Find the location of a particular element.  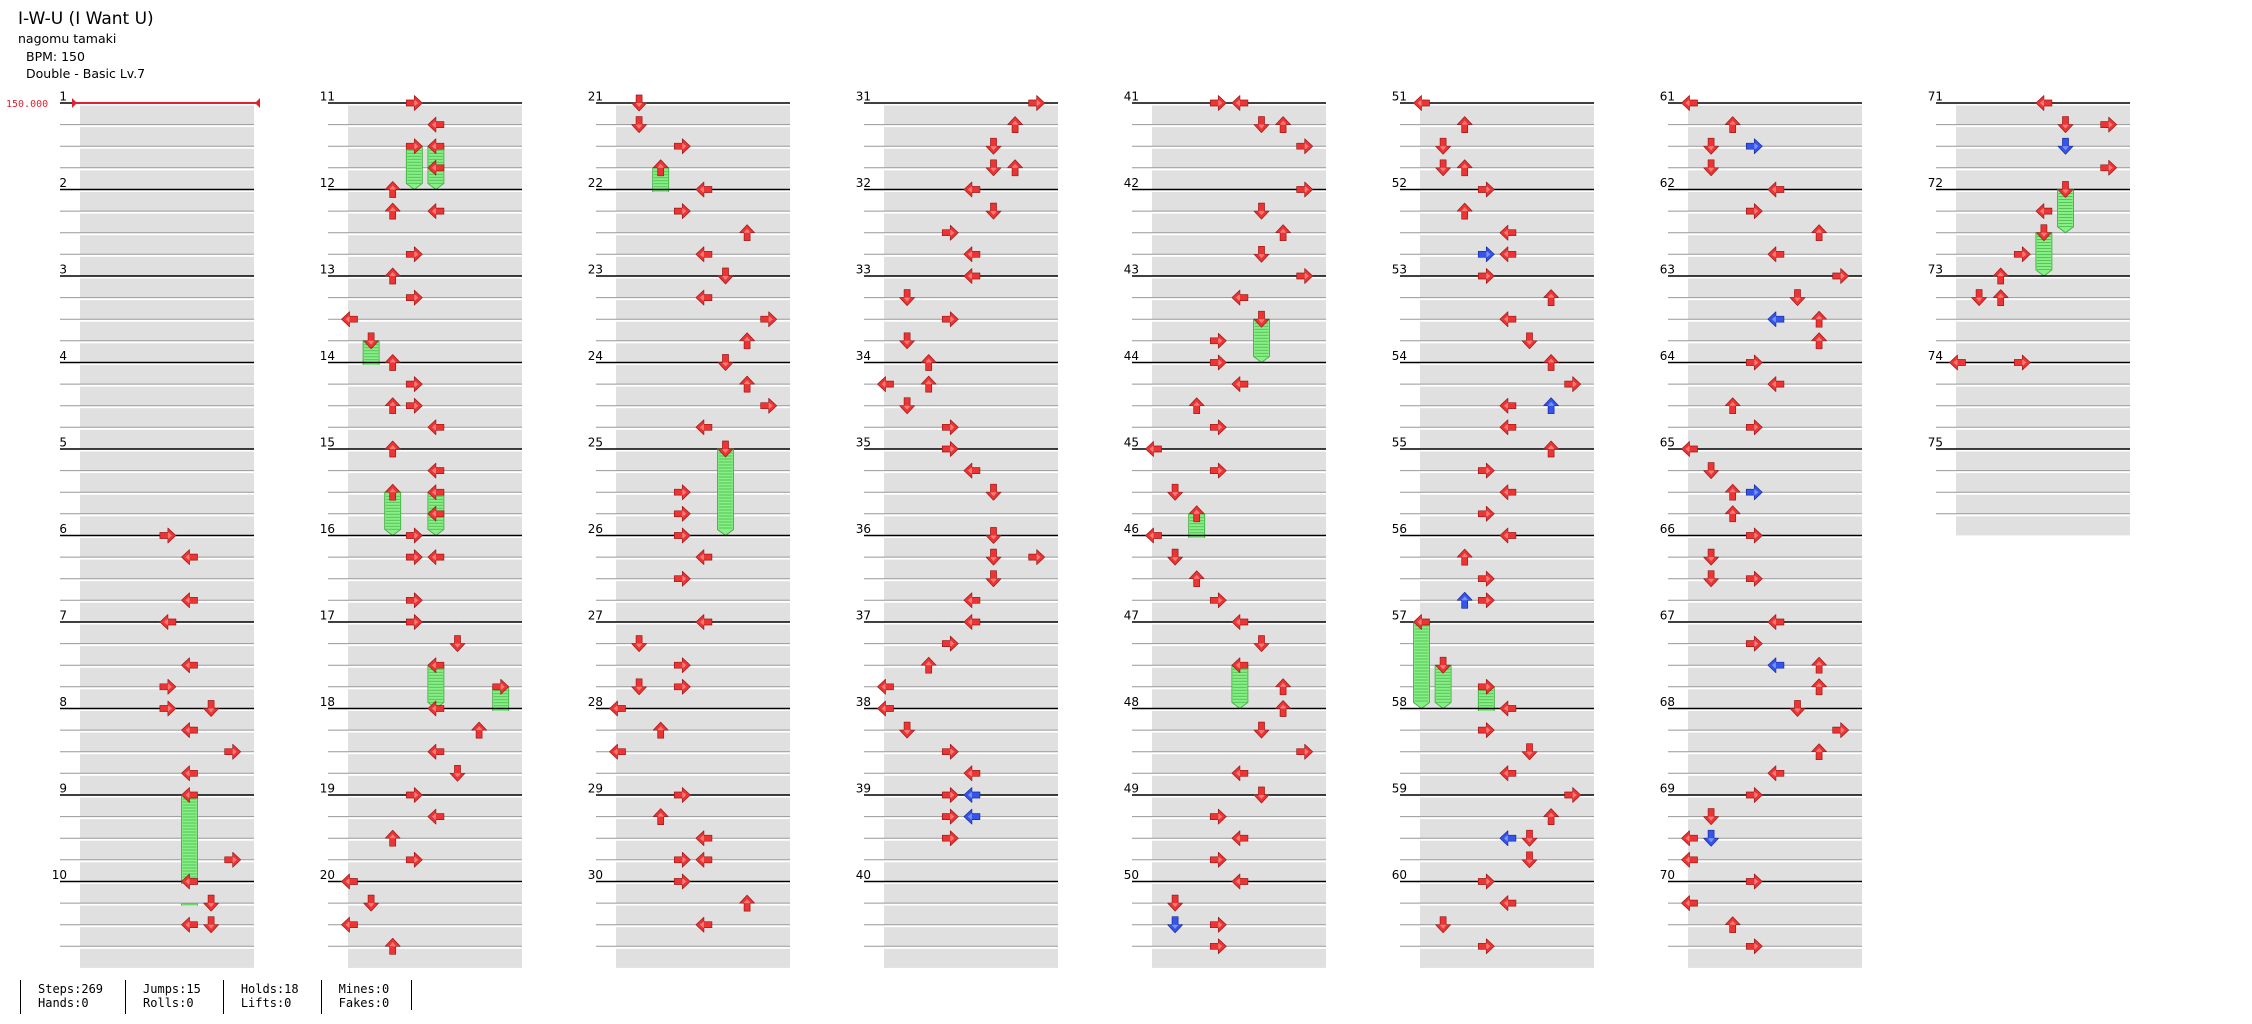

measure-number: 40 is located at coordinates (863, 875).